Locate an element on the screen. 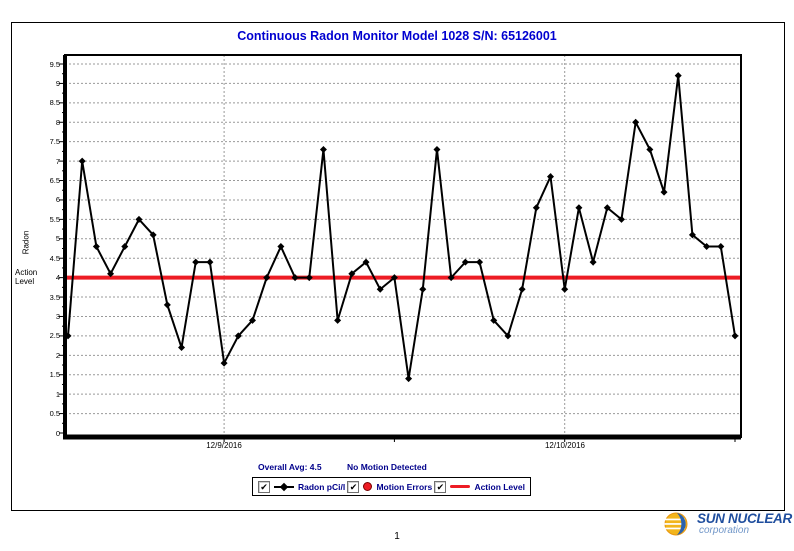 The height and width of the screenshot is (551, 794). page-number: 1 is located at coordinates (397, 536).